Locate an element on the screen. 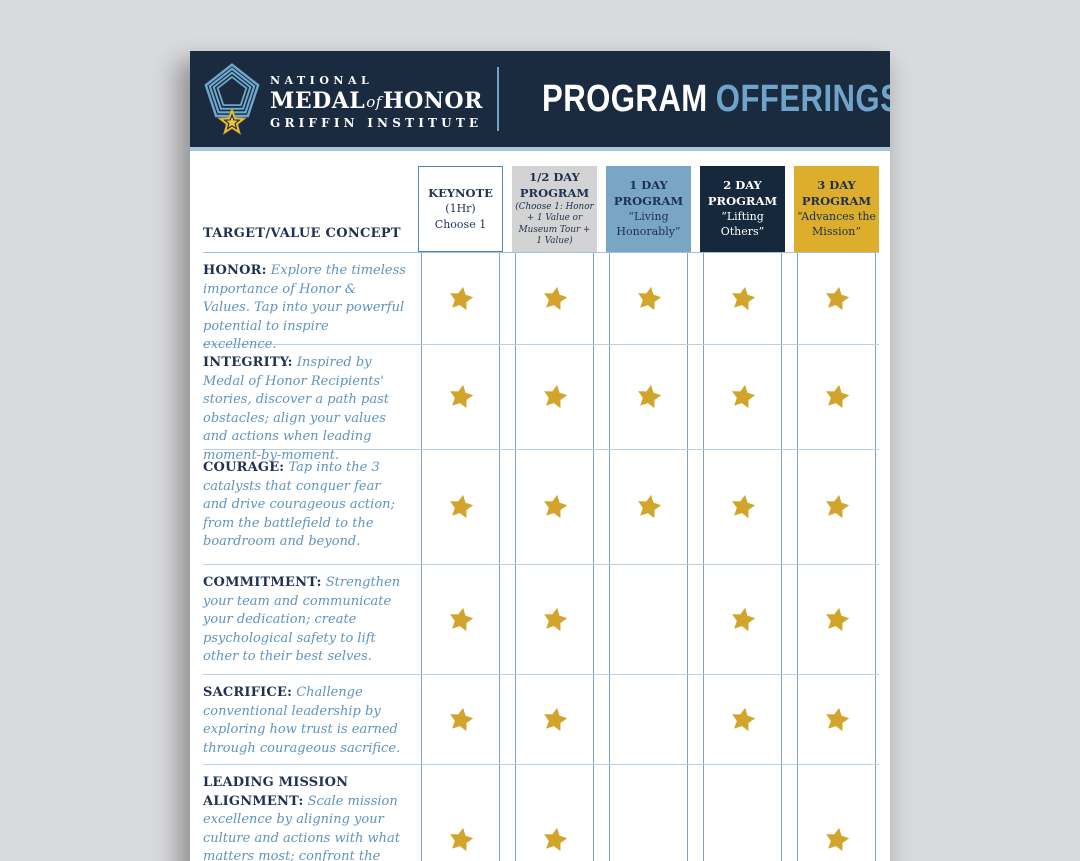 This screenshot has height=861, width=1080. page-title: PROGRAM OFFERINGS is located at coordinates (716, 99).